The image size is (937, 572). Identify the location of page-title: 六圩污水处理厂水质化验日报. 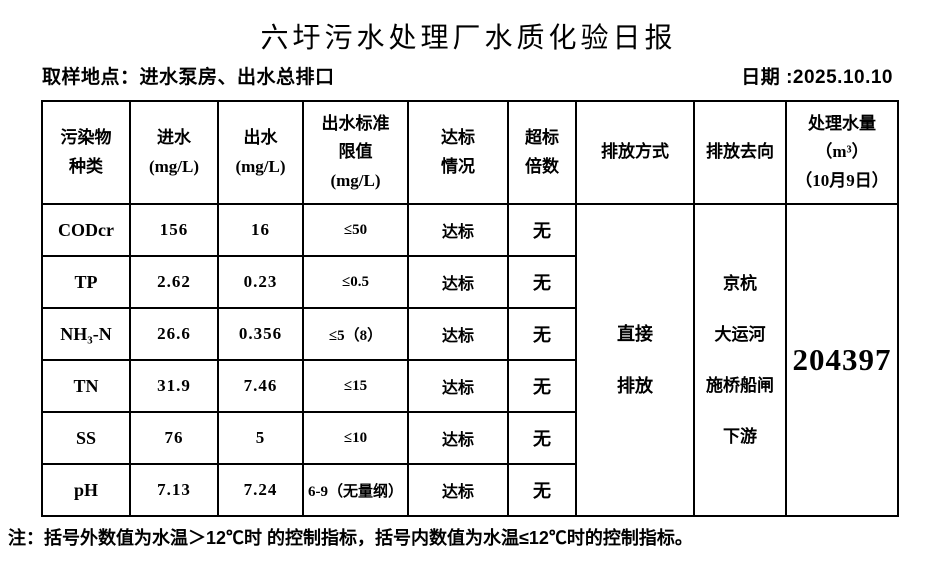
(468, 38).